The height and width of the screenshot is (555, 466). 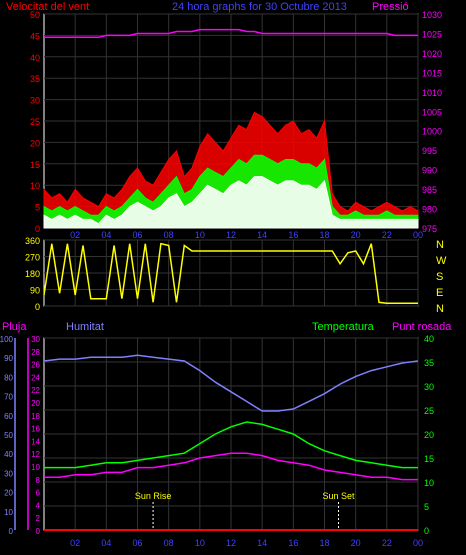 What do you see at coordinates (75, 235) in the screenshot?
I see `wind-x-tick-label: 02` at bounding box center [75, 235].